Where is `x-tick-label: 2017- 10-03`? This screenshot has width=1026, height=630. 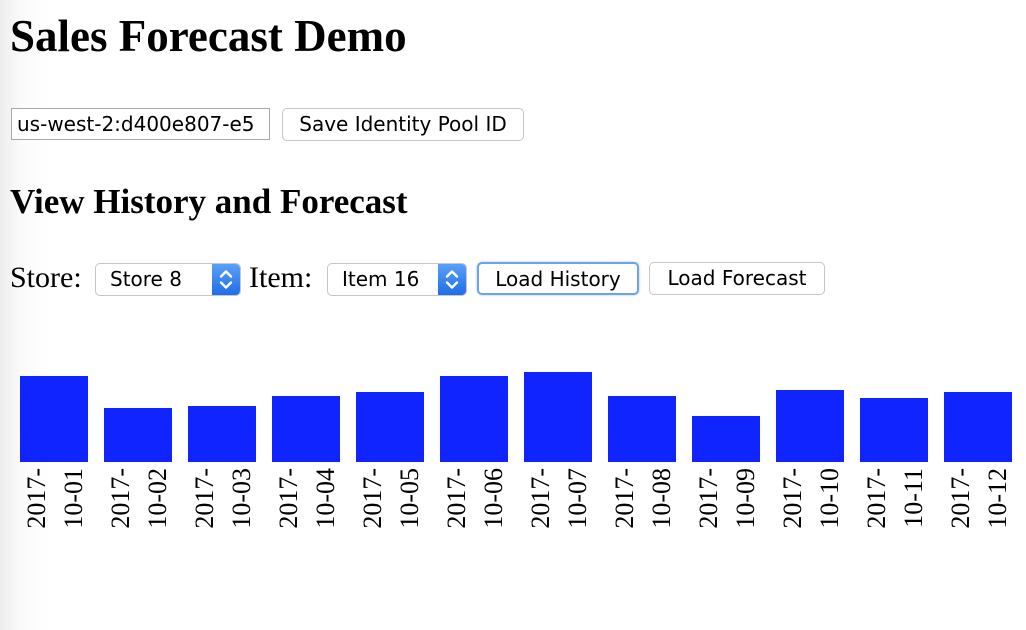 x-tick-label: 2017- 10-03 is located at coordinates (223, 498).